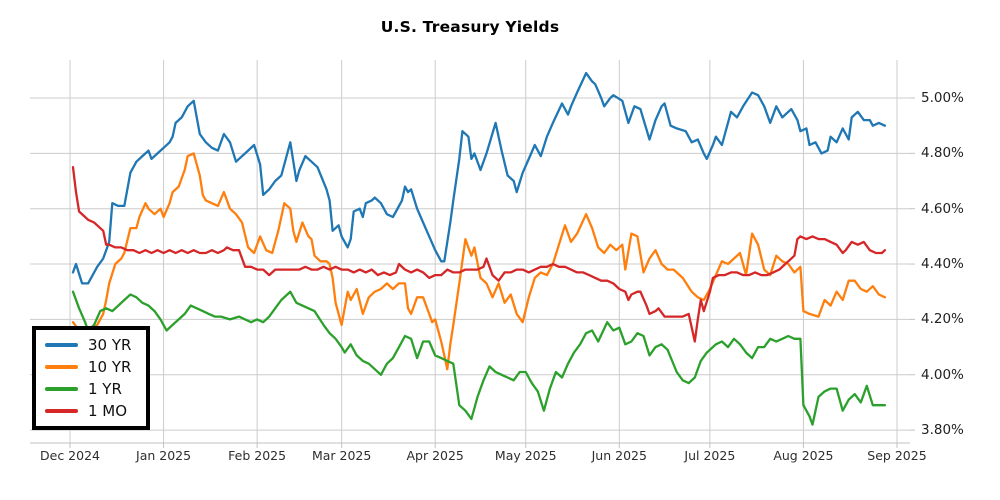 The width and height of the screenshot is (1000, 500). Describe the element at coordinates (942, 319) in the screenshot. I see `y-tick-label: 4.20%` at that location.